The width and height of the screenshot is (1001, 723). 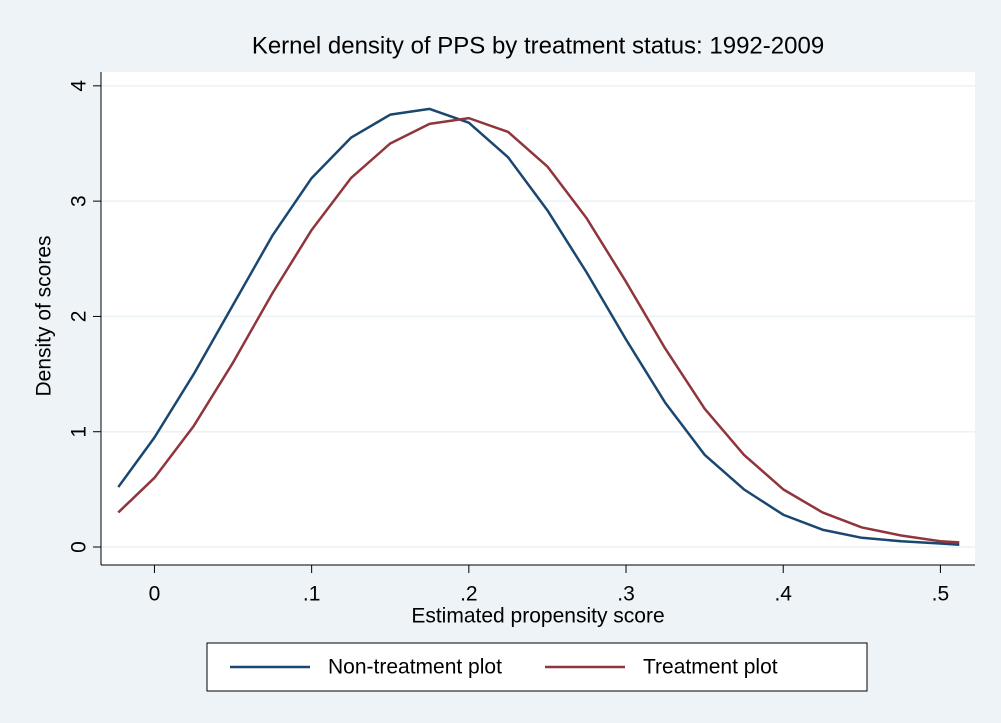 What do you see at coordinates (79, 86) in the screenshot?
I see `y-tick-label: 4` at bounding box center [79, 86].